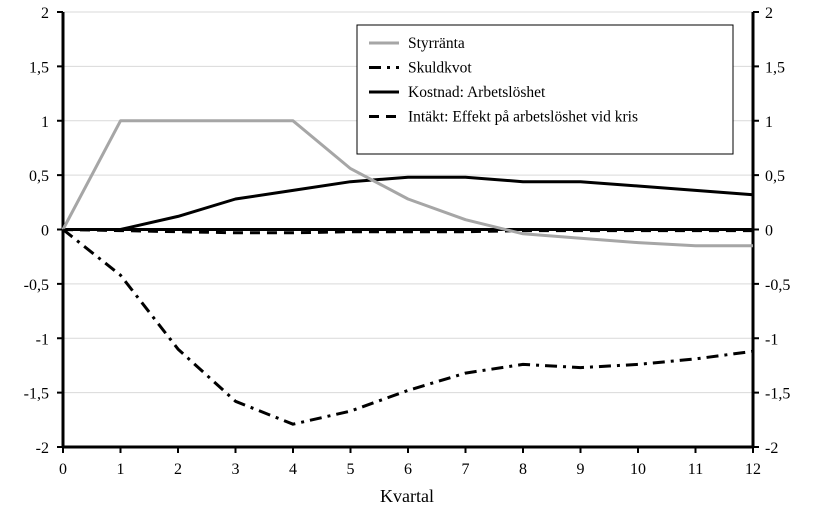  Describe the element at coordinates (466, 469) in the screenshot. I see `x-tick-label: 7` at that location.